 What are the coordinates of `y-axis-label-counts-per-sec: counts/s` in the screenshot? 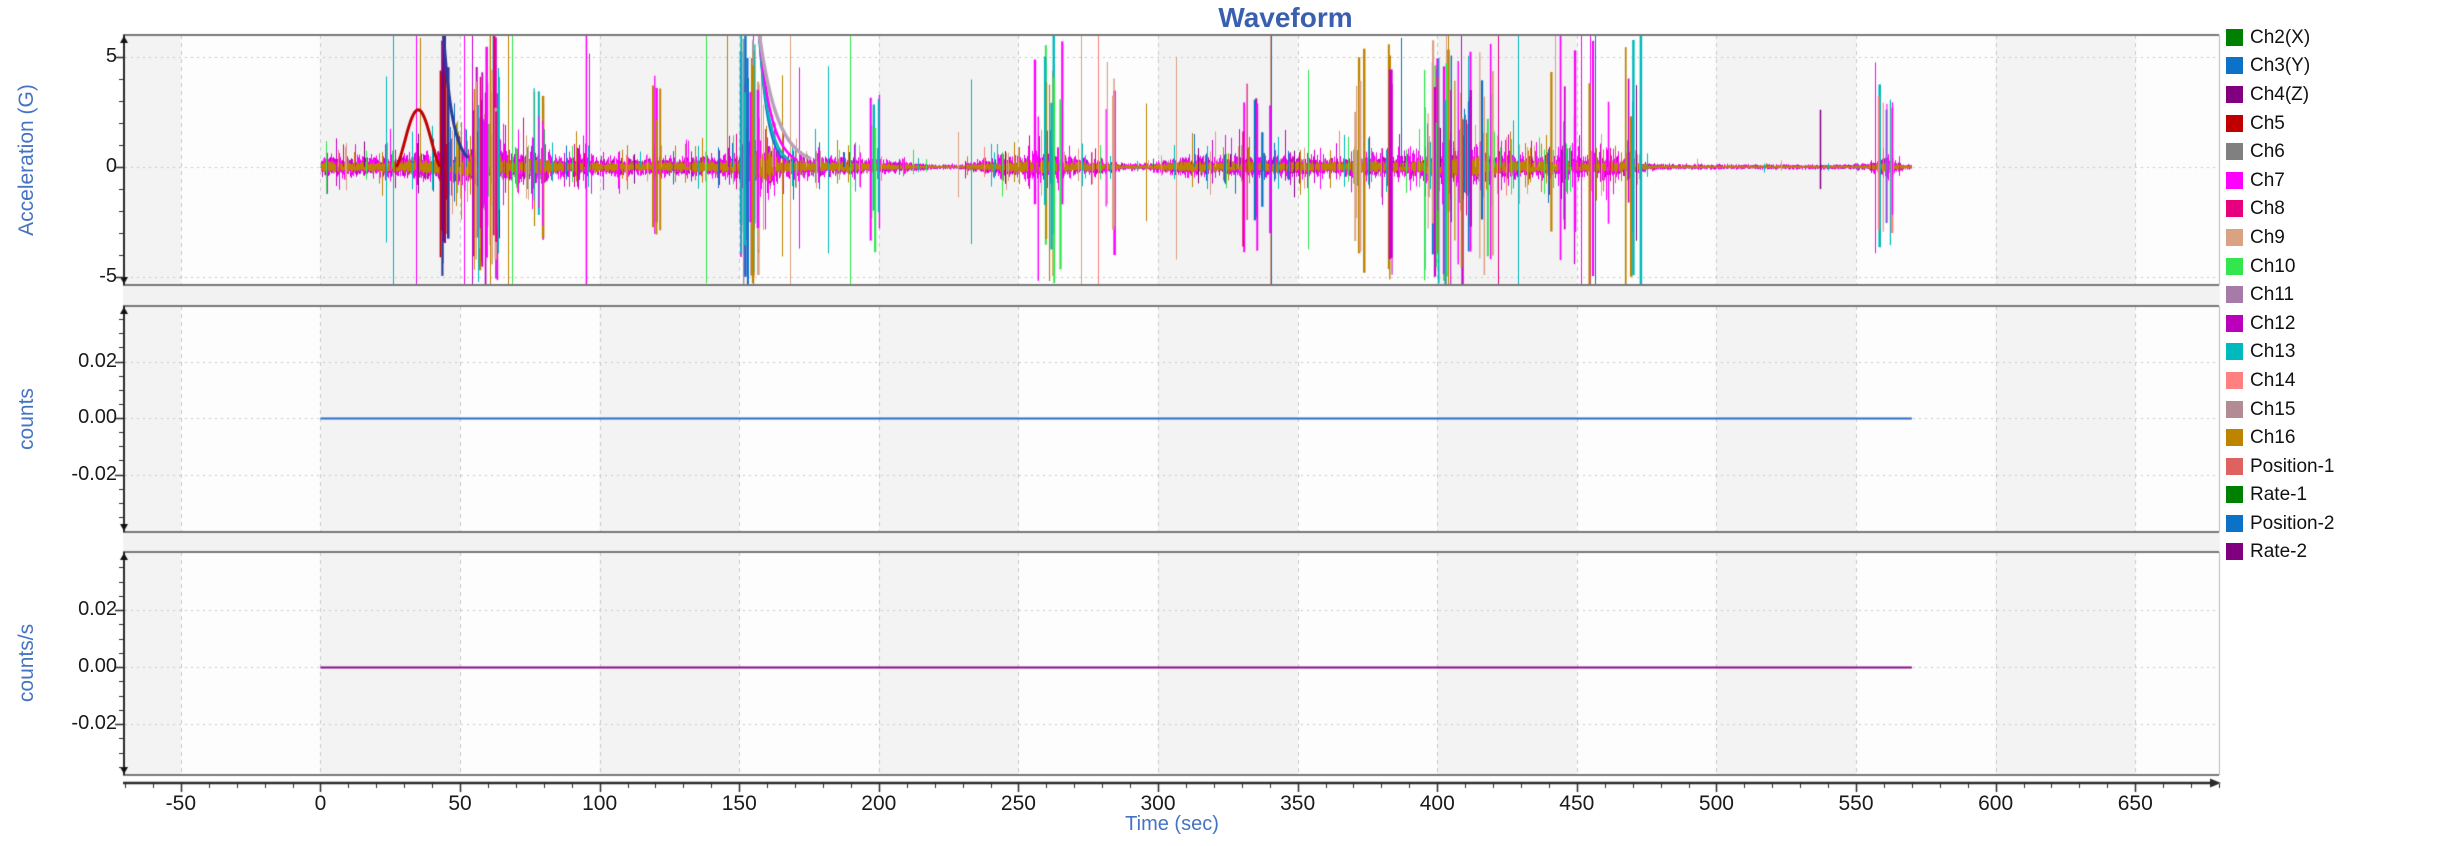 It's located at (26, 663).